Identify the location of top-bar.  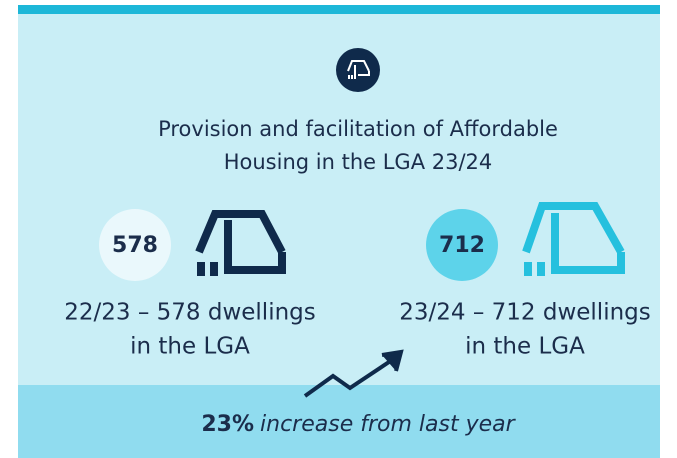
(339, 9).